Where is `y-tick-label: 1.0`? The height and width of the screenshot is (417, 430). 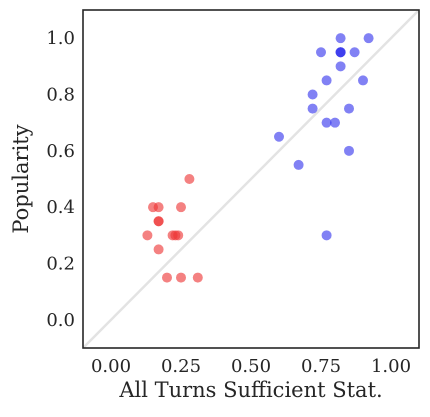 y-tick-label: 1.0 is located at coordinates (60, 38).